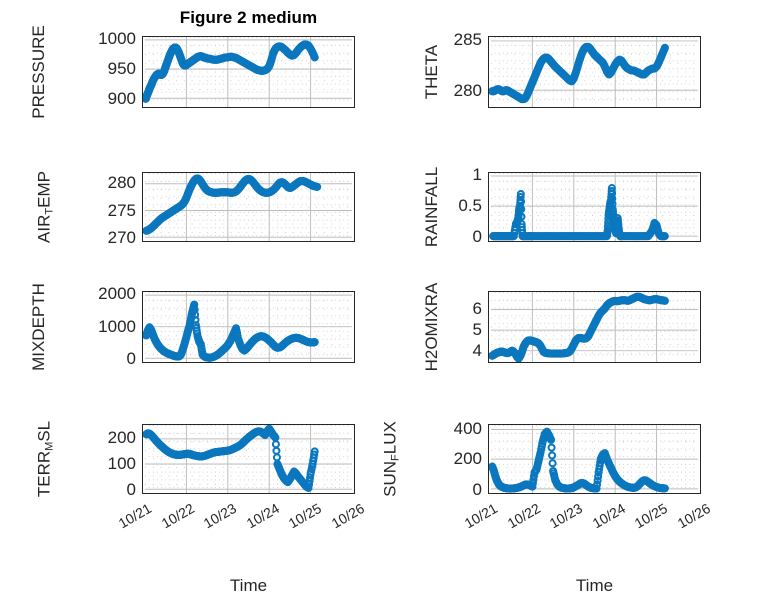 This screenshot has height=596, width=778. What do you see at coordinates (45, 459) in the screenshot?
I see `y-axis-label: TERRMSL` at bounding box center [45, 459].